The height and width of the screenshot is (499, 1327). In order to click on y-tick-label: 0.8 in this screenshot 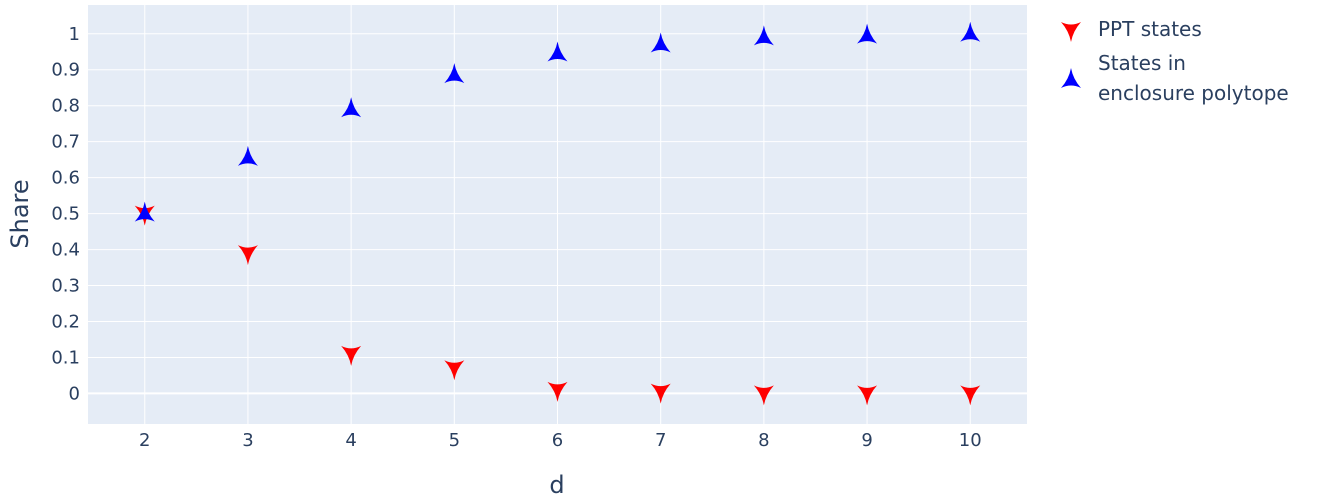, I will do `click(65, 106)`.